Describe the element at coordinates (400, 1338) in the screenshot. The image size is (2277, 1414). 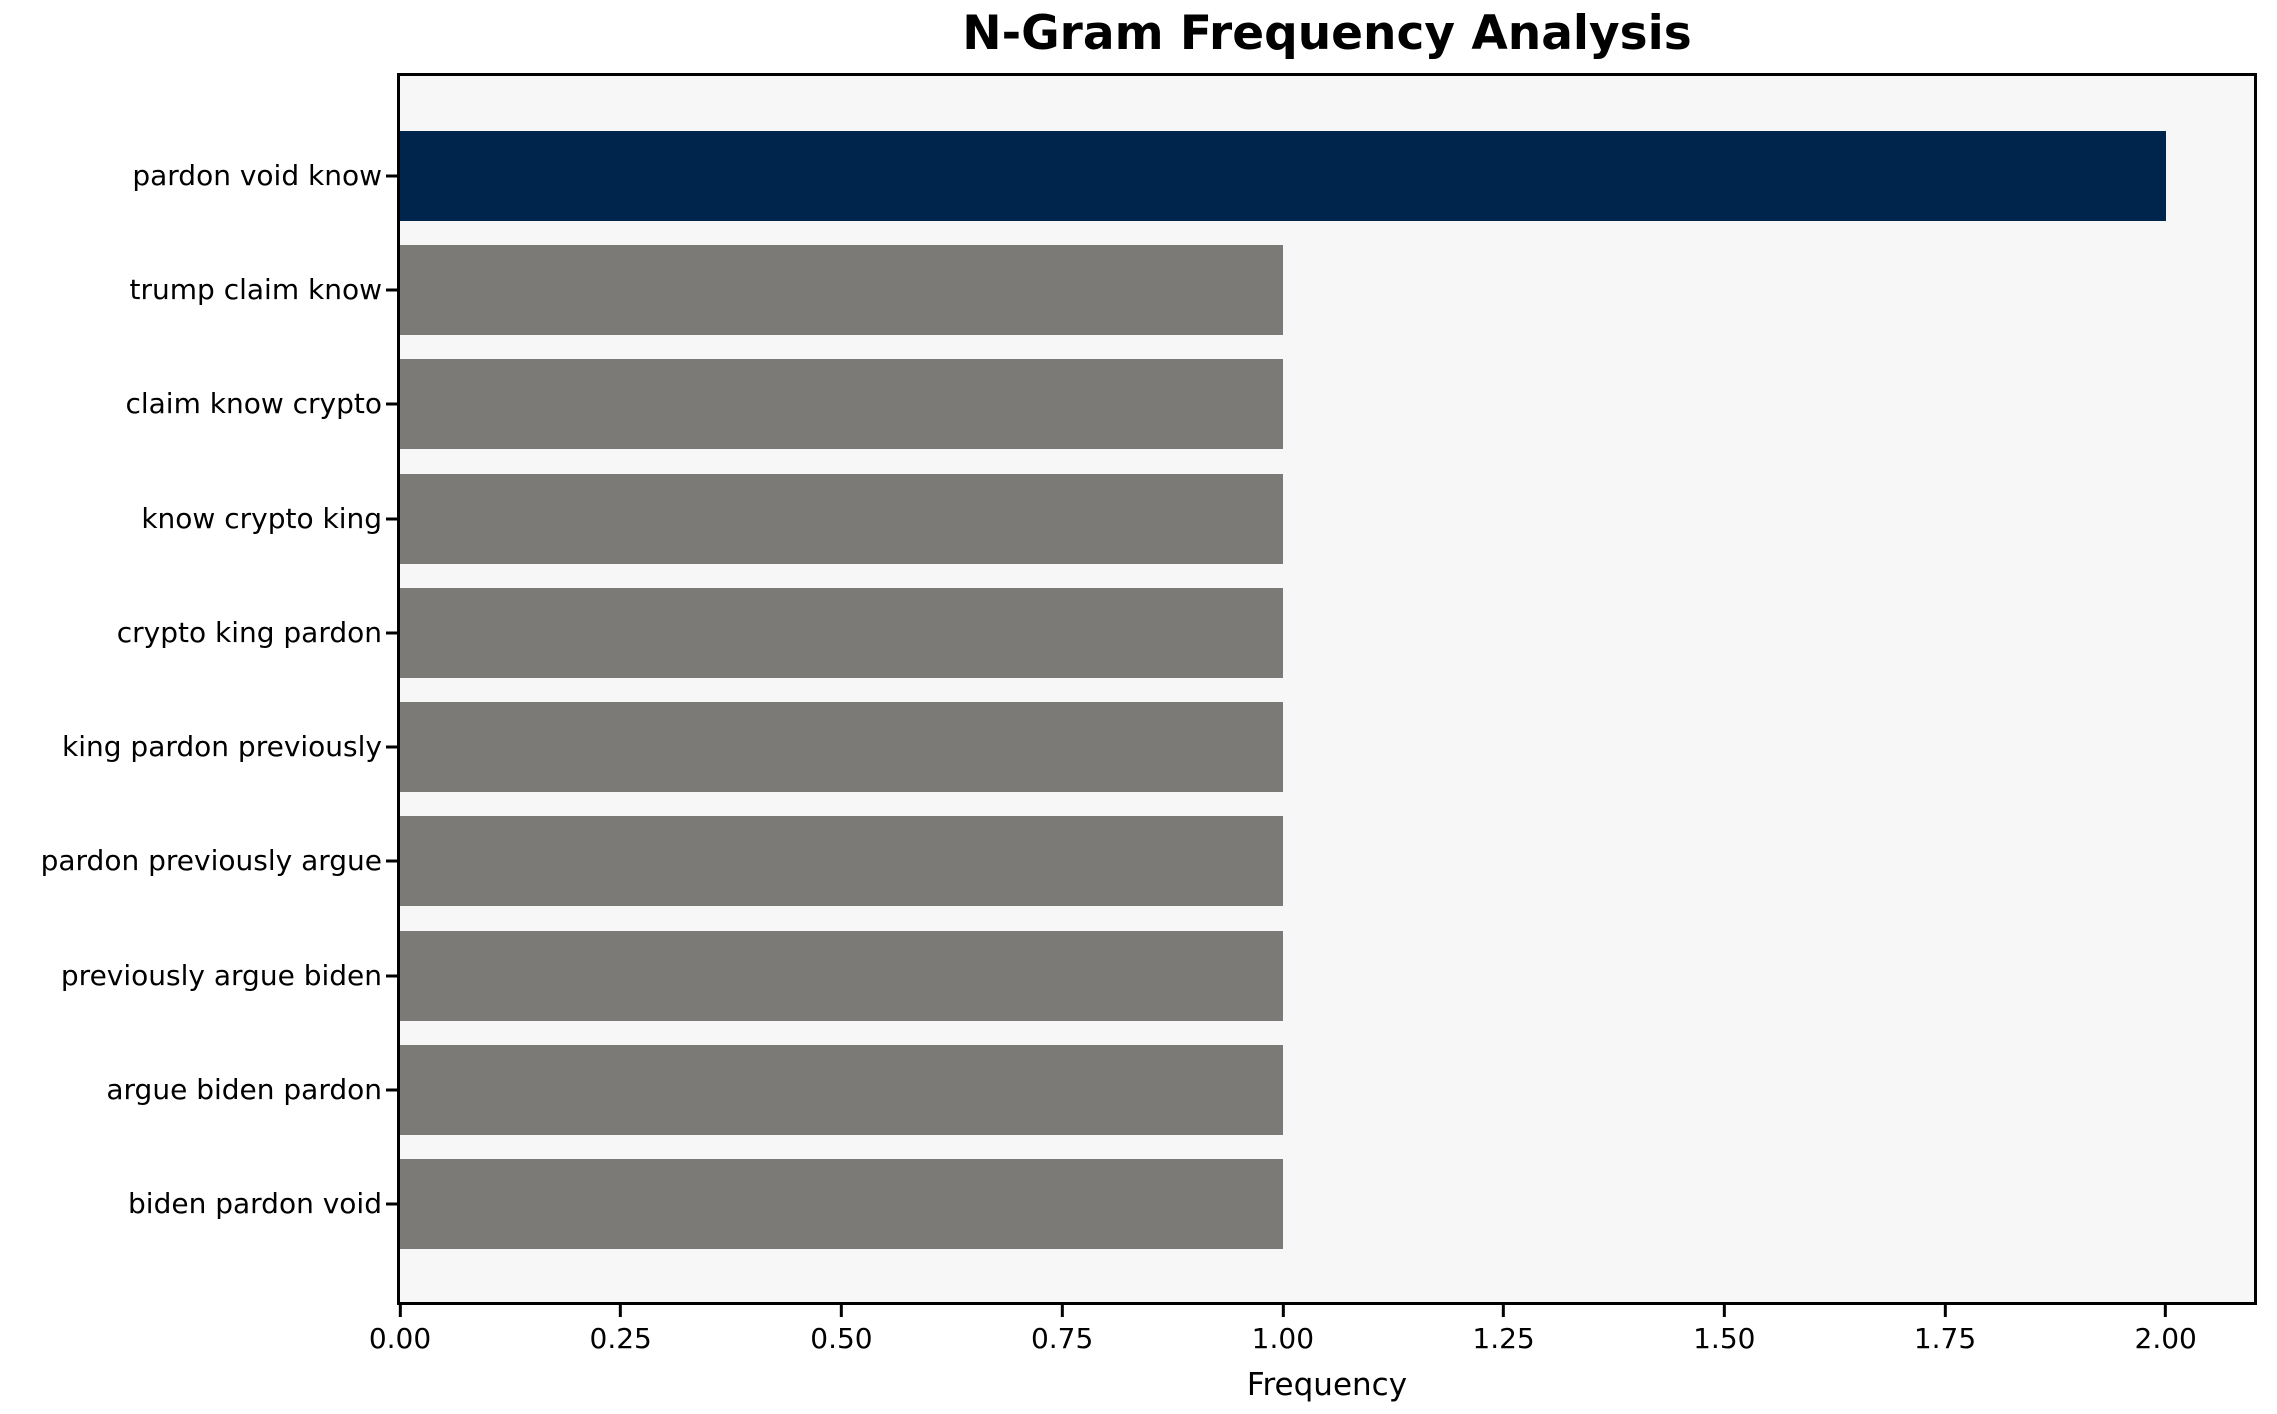
I see `x-tick-label: 0.00` at that location.